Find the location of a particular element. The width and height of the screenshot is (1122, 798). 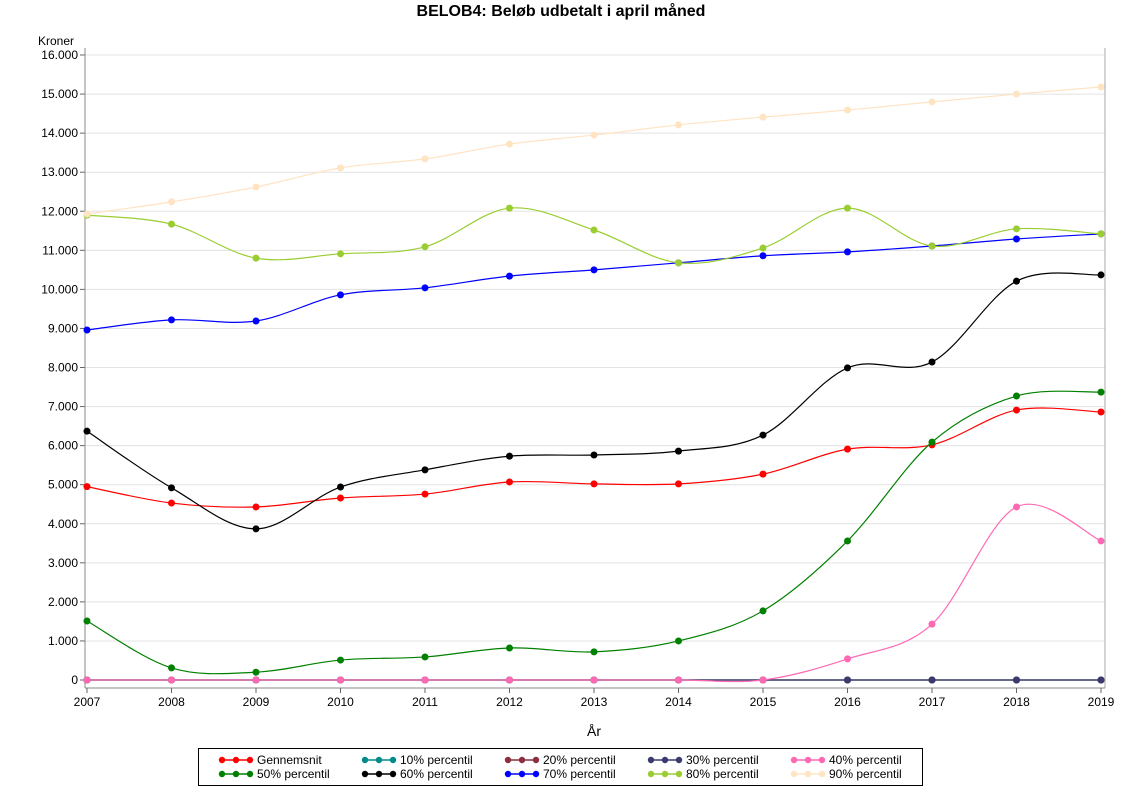

legend-box is located at coordinates (560, 767).